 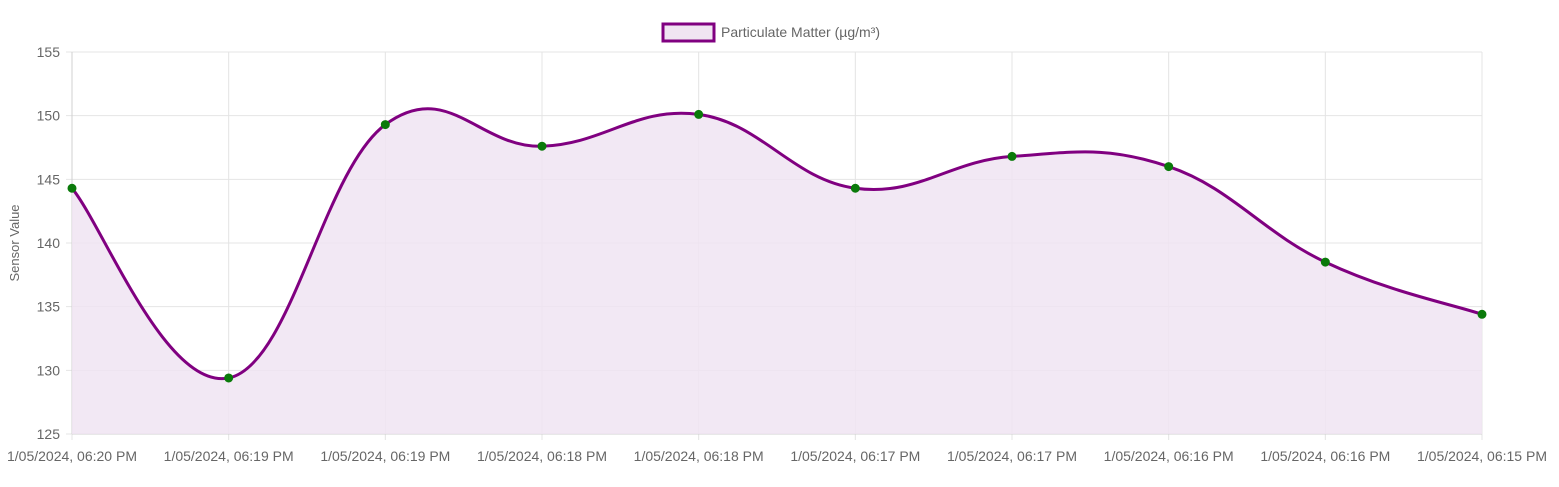 I want to click on y-tick-label: 140, so click(x=49, y=243).